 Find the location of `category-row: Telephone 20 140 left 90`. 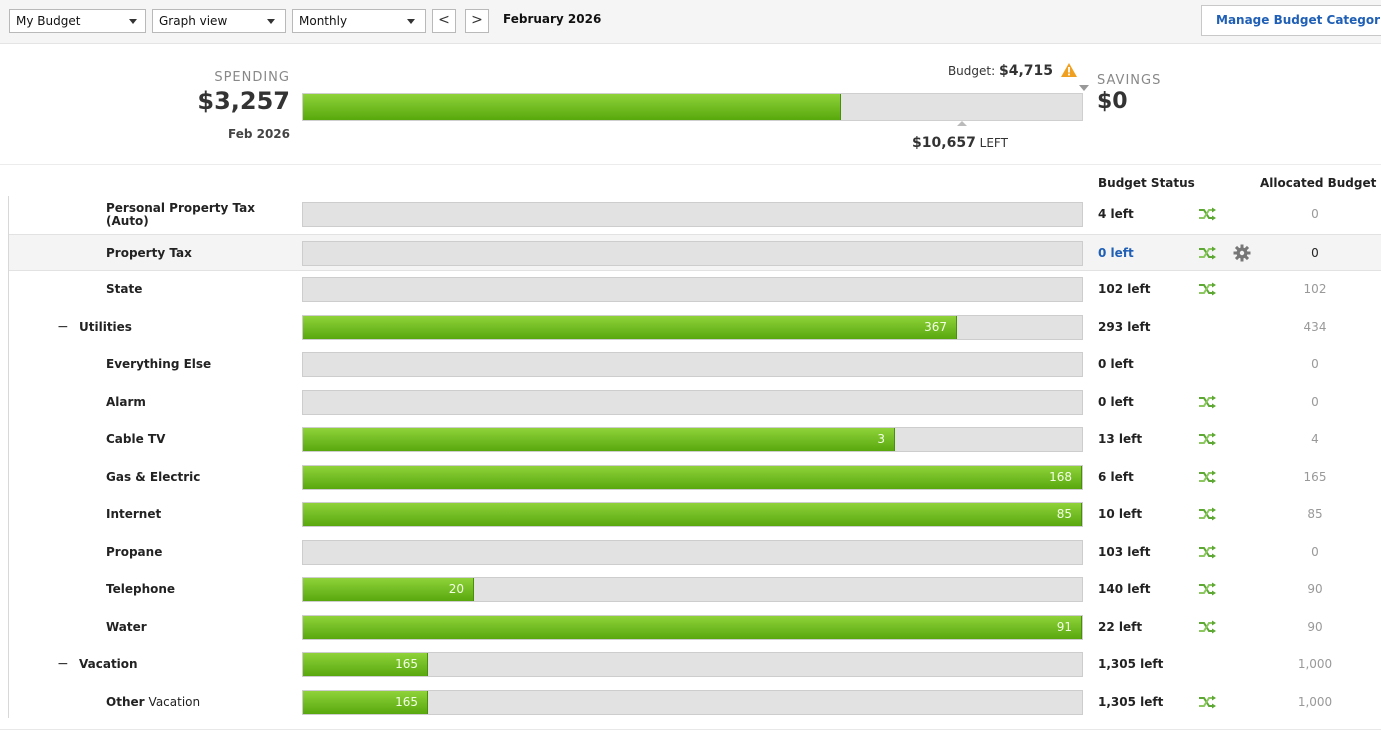

category-row: Telephone 20 140 left 90 is located at coordinates (695, 589).